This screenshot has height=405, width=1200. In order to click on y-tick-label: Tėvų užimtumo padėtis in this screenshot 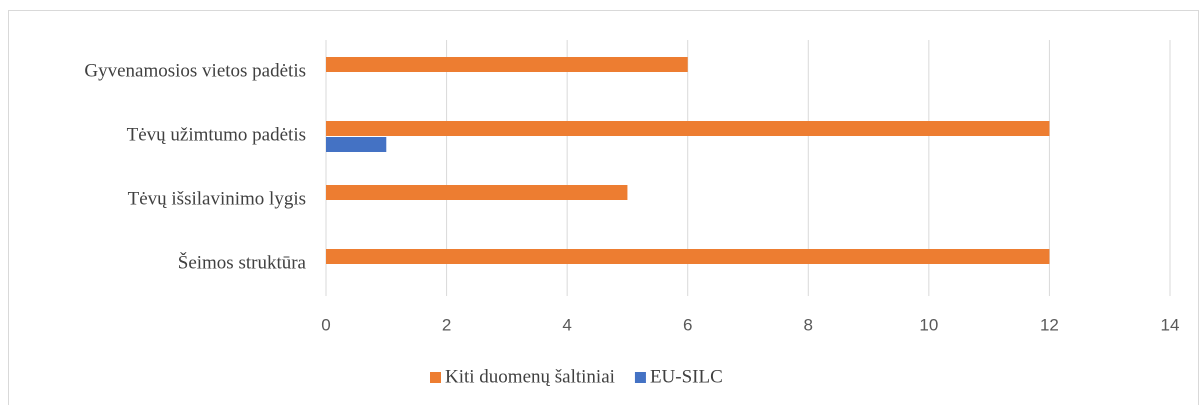, I will do `click(216, 134)`.